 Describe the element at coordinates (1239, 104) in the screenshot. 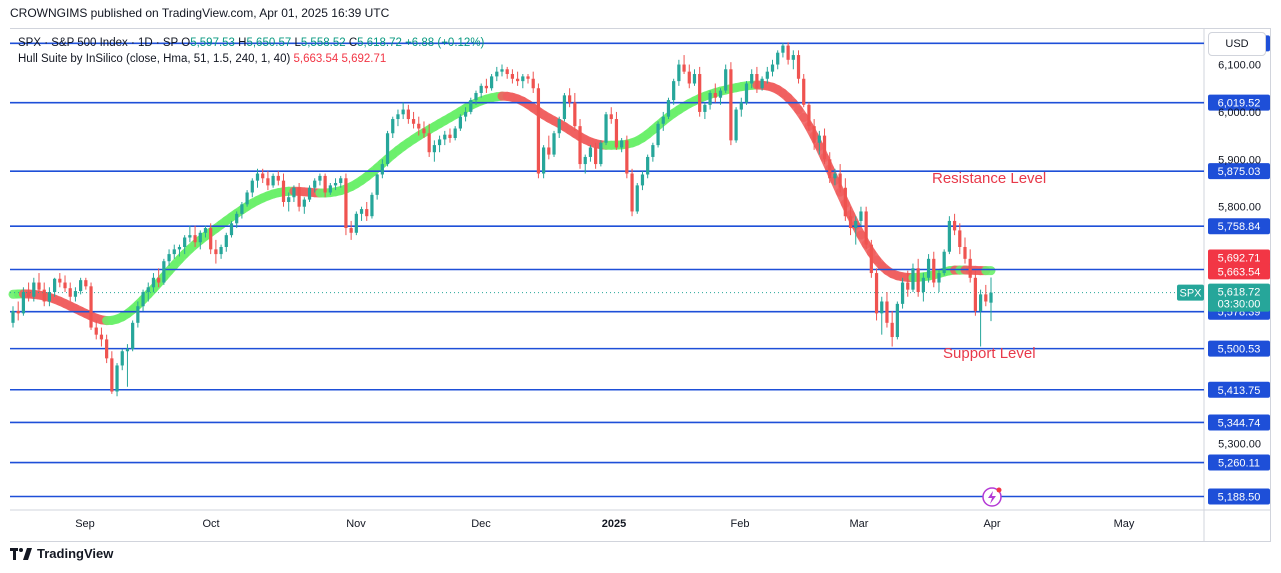

I see `level-label: 6,019.52` at that location.